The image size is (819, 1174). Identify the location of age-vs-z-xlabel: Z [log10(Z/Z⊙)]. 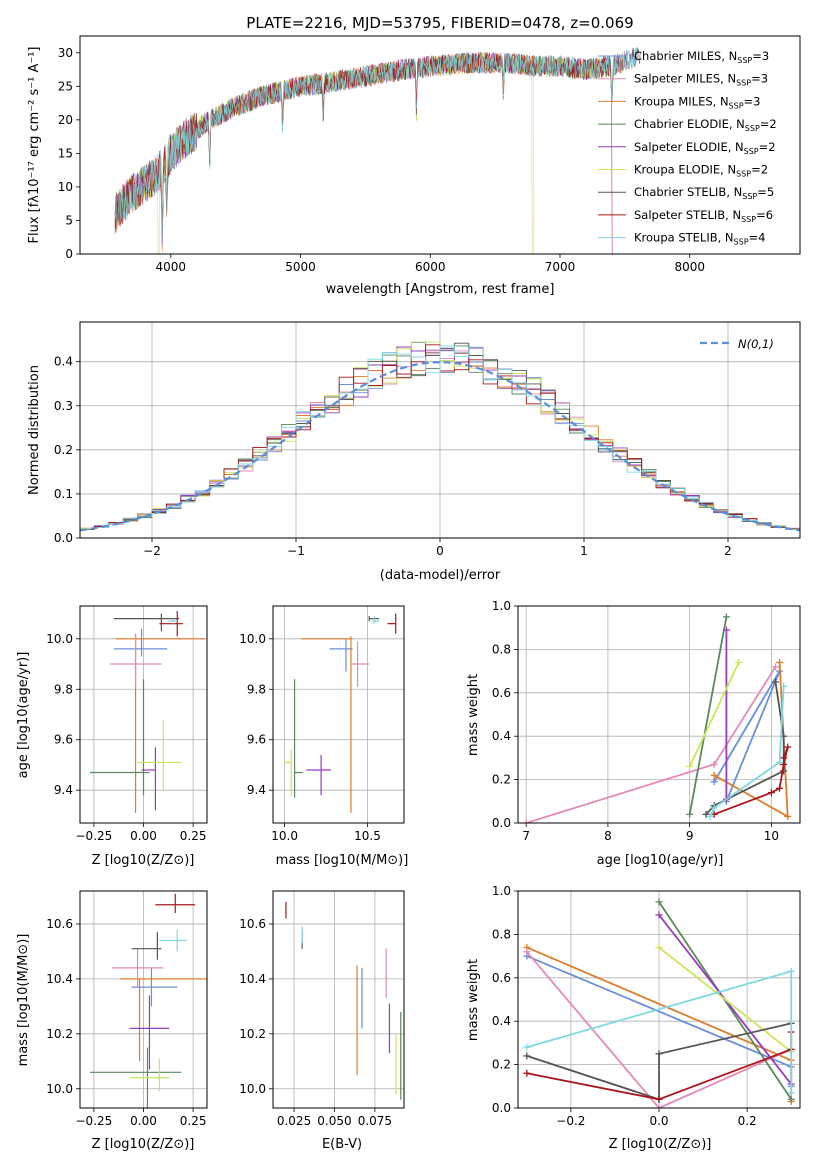
(143, 860).